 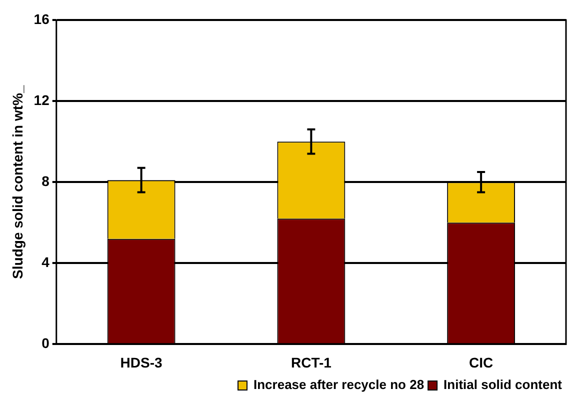 I want to click on y-tick-label: 12, so click(x=42, y=100).